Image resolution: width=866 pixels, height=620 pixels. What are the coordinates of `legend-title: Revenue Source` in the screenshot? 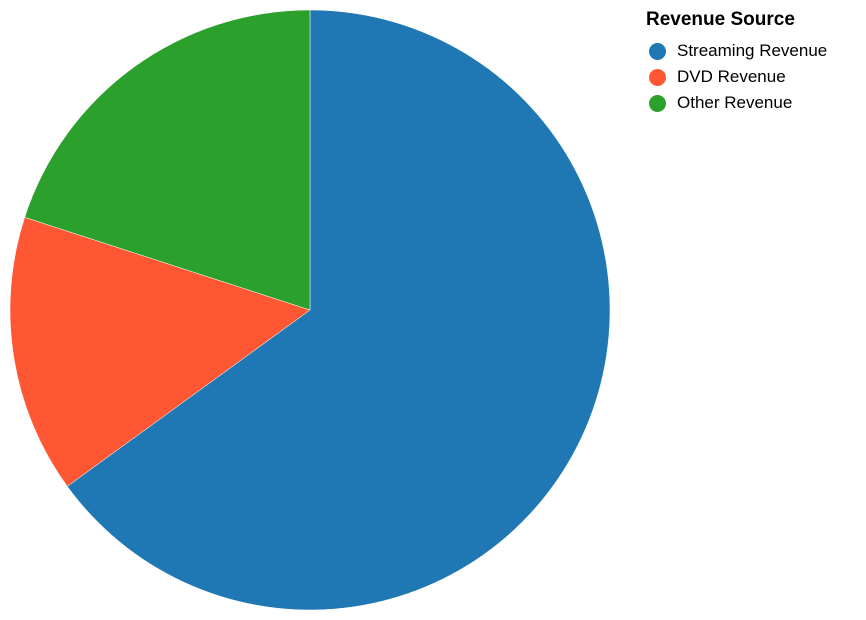 It's located at (720, 19).